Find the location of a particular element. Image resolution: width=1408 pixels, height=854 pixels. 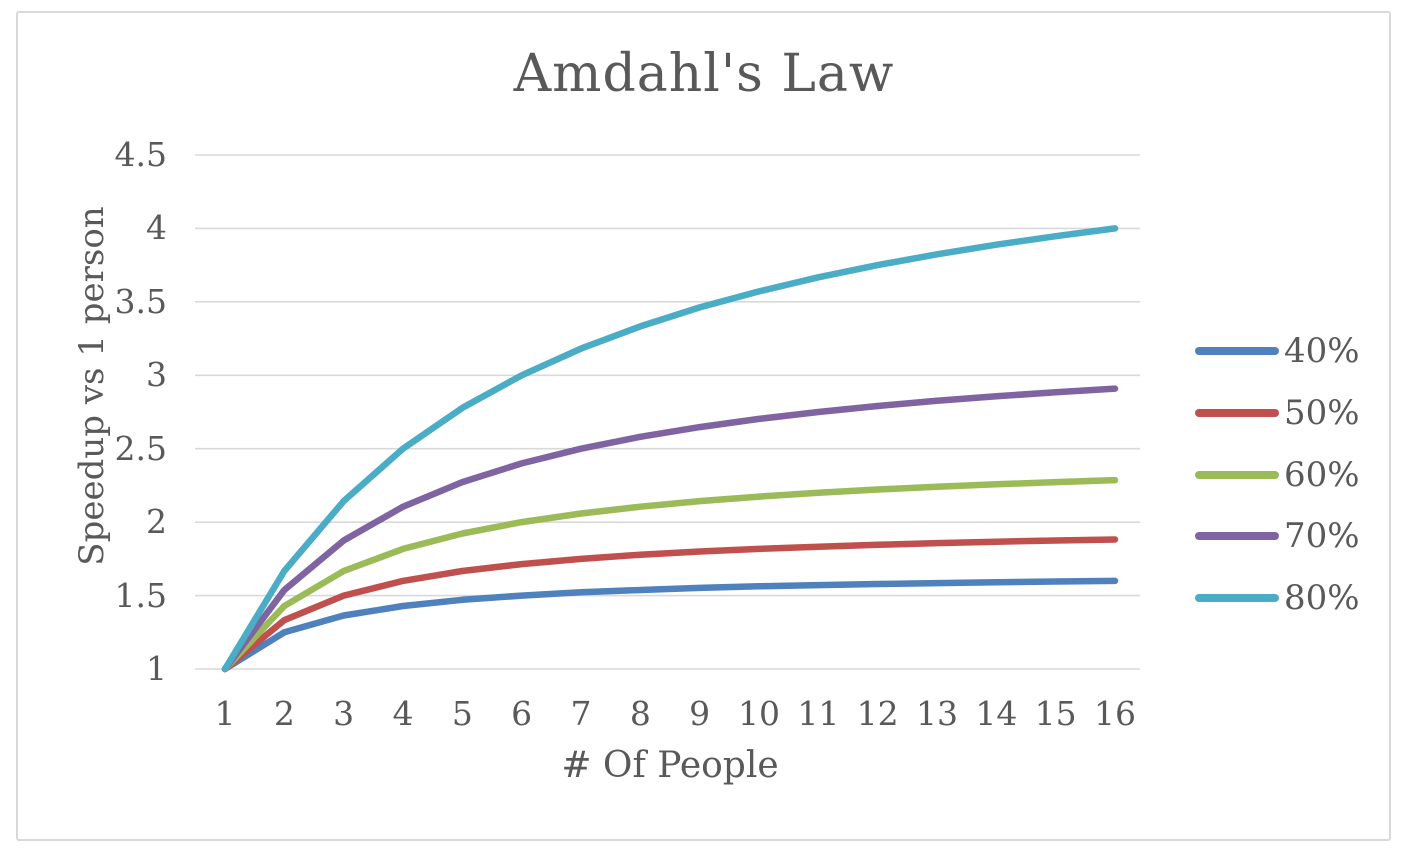

legend-label-50%: 50% is located at coordinates (1322, 413).